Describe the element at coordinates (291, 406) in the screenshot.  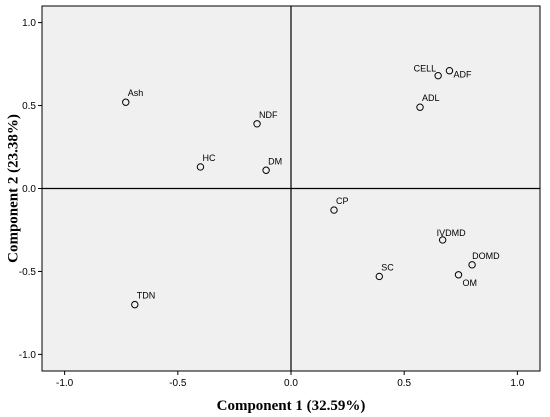
I see `x-axis-title: Component 1 (32.59%)` at that location.